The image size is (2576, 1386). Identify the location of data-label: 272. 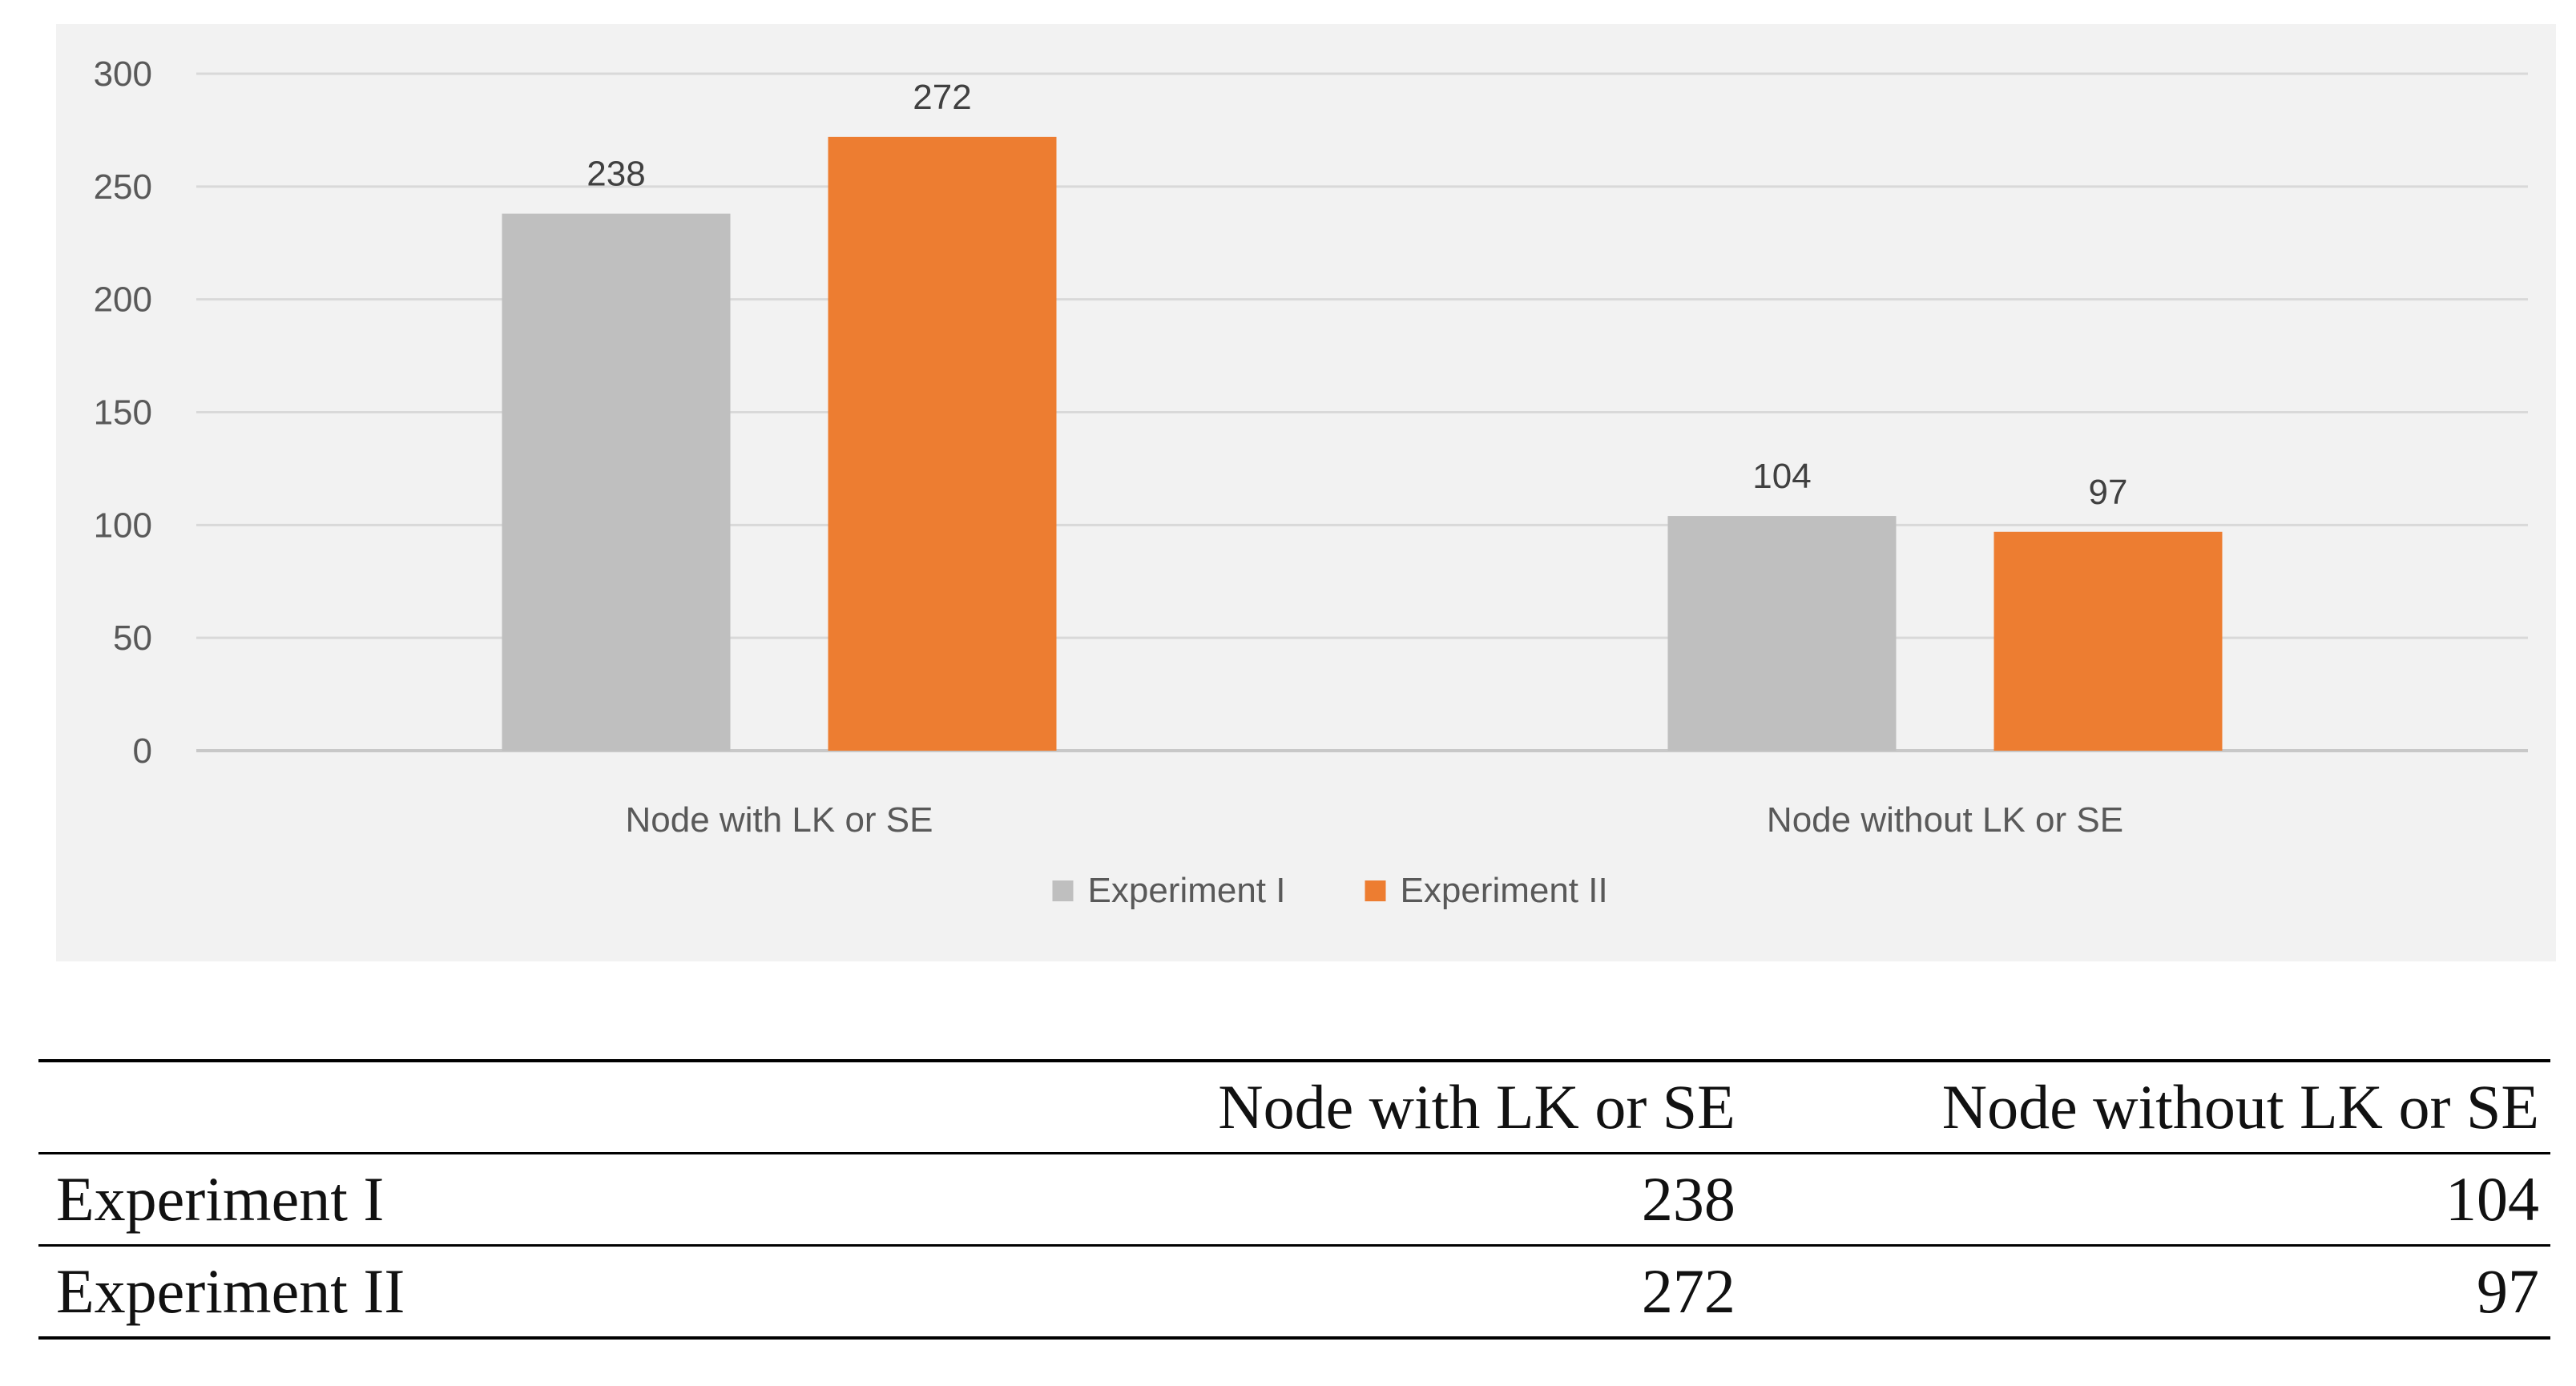
(942, 97).